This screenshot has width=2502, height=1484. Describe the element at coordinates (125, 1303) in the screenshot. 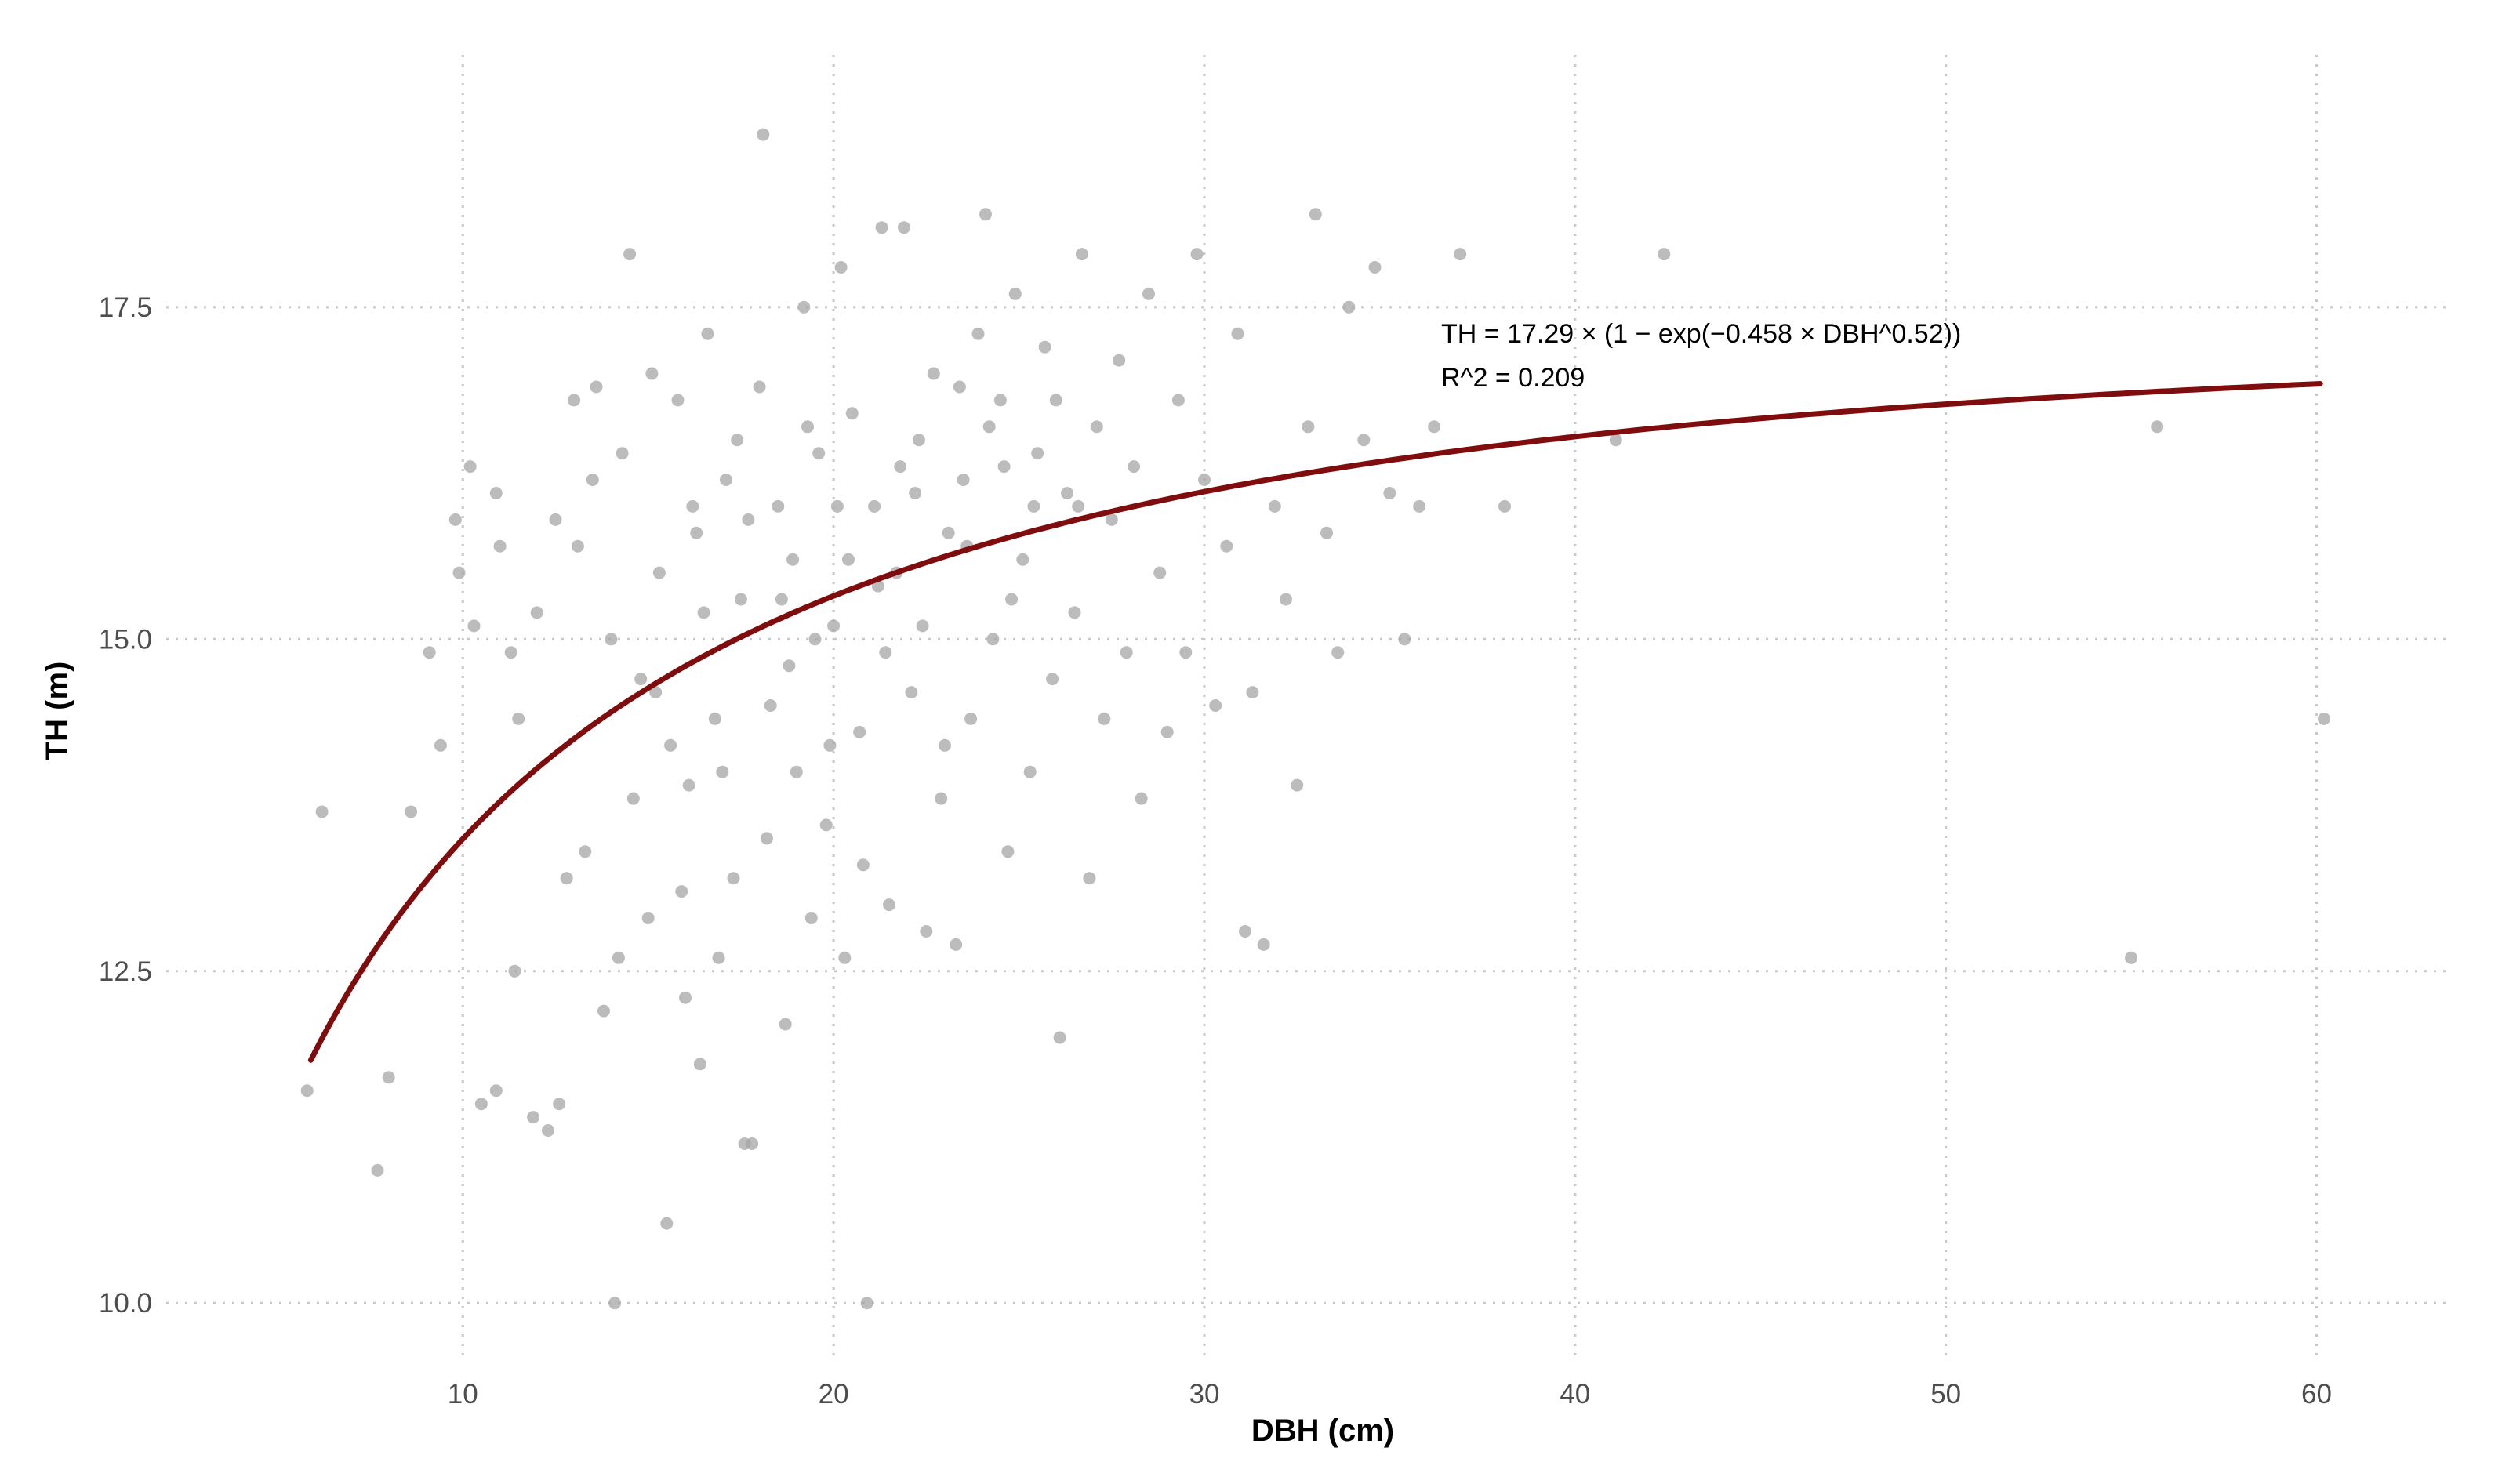

I see `y-tick-label: 10.0` at that location.